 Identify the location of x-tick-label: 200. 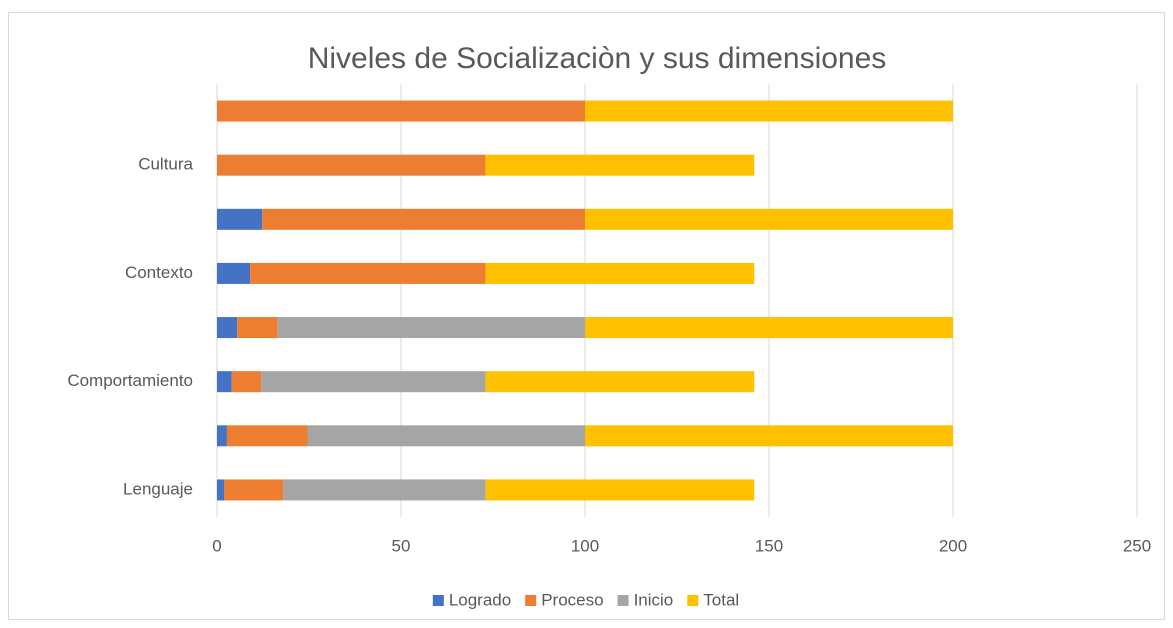
(953, 545).